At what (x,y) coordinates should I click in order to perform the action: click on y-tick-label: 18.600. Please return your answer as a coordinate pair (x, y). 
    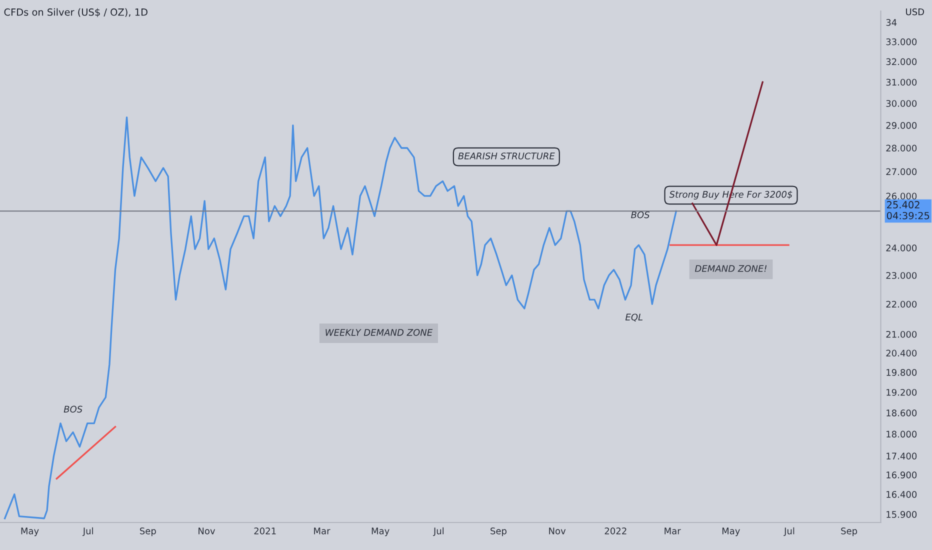
    Looking at the image, I should click on (901, 413).